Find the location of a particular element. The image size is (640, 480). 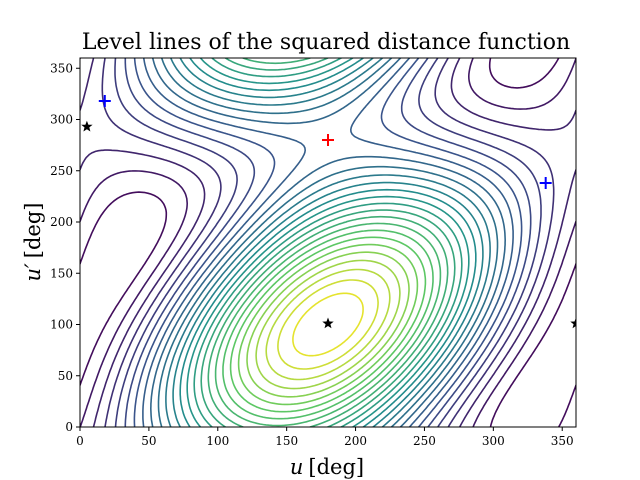

y-tick-label: 350 is located at coordinates (61, 68).